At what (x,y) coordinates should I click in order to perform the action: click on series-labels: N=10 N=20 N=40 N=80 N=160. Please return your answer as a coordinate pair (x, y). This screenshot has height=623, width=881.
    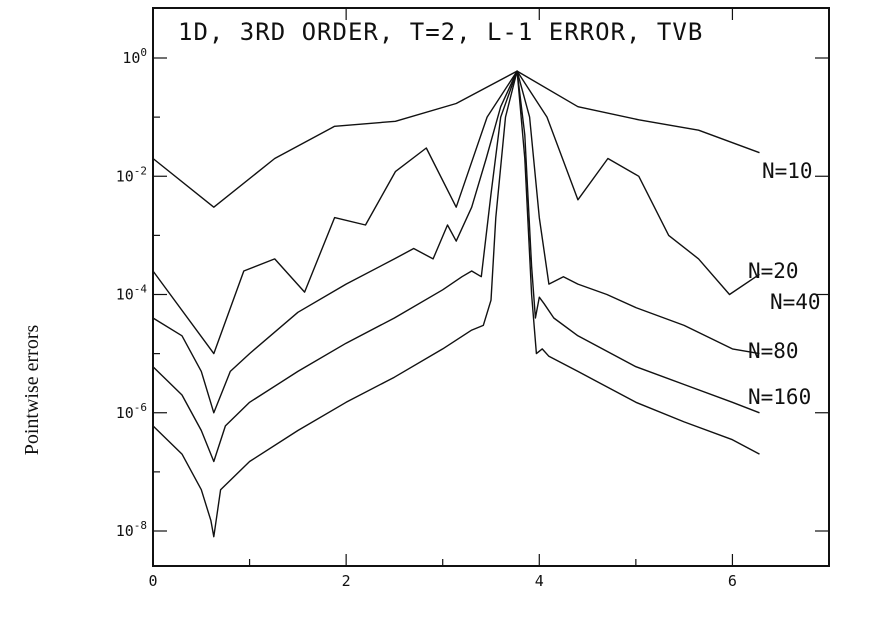
    Looking at the image, I should click on (784, 284).